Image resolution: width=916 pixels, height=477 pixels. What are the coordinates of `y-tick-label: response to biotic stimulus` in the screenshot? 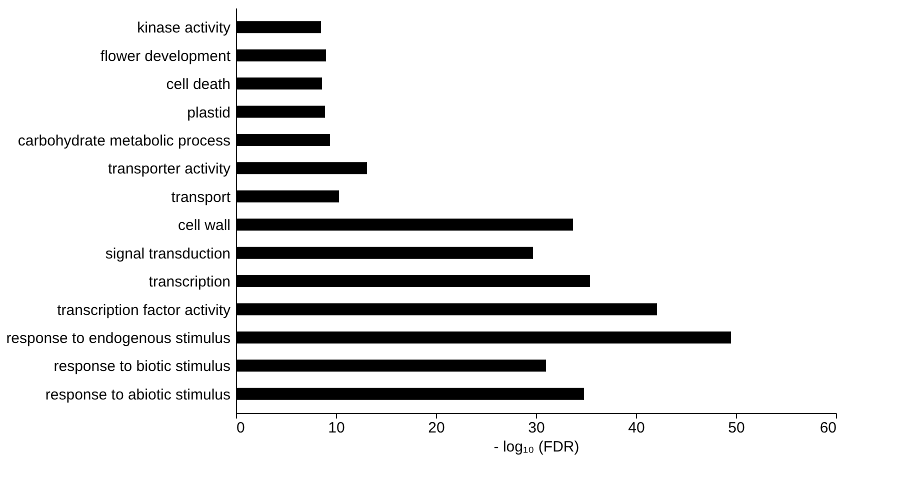 It's located at (142, 367).